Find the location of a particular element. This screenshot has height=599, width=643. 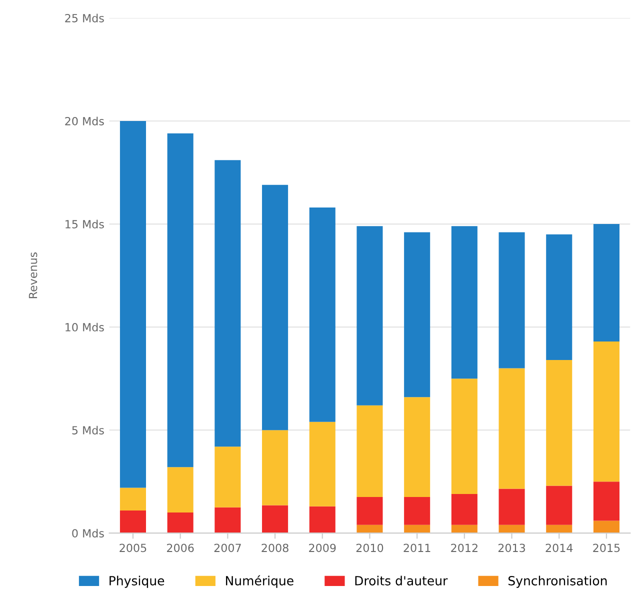

y-tick-label: 0 Mds is located at coordinates (88, 533).